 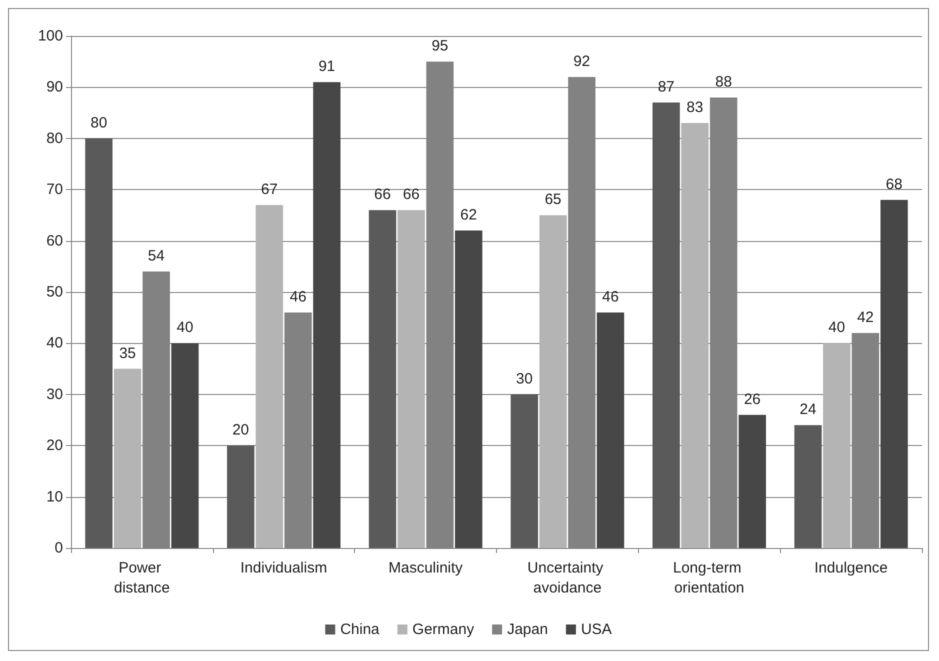 I want to click on data-label: 88, so click(x=723, y=81).